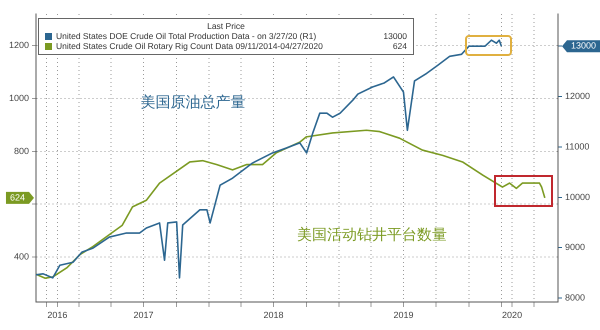 This screenshot has height=330, width=600. Describe the element at coordinates (583, 45) in the screenshot. I see `text: 13000` at that location.